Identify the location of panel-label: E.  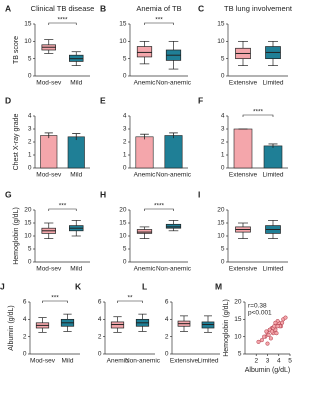
(103, 100).